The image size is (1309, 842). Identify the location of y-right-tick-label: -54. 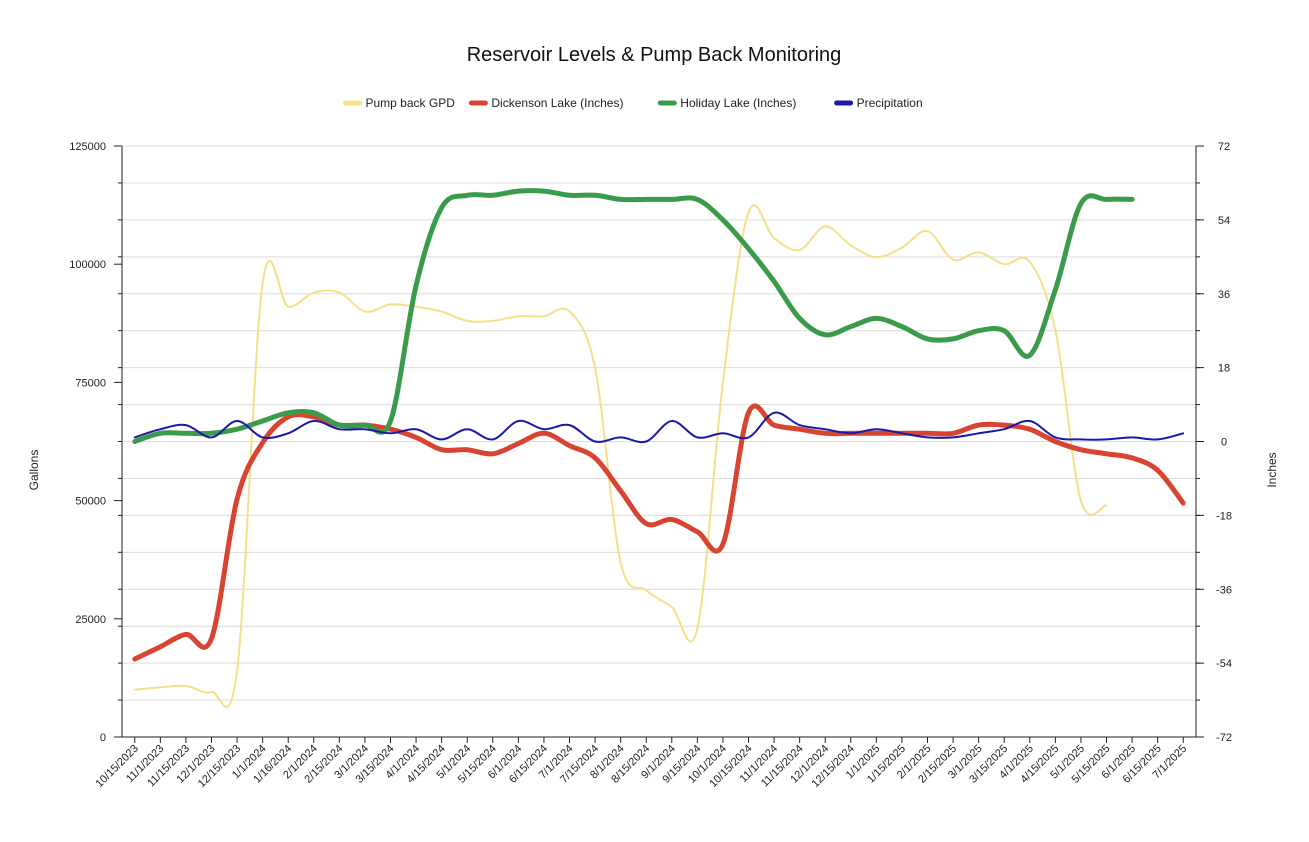
(1224, 664).